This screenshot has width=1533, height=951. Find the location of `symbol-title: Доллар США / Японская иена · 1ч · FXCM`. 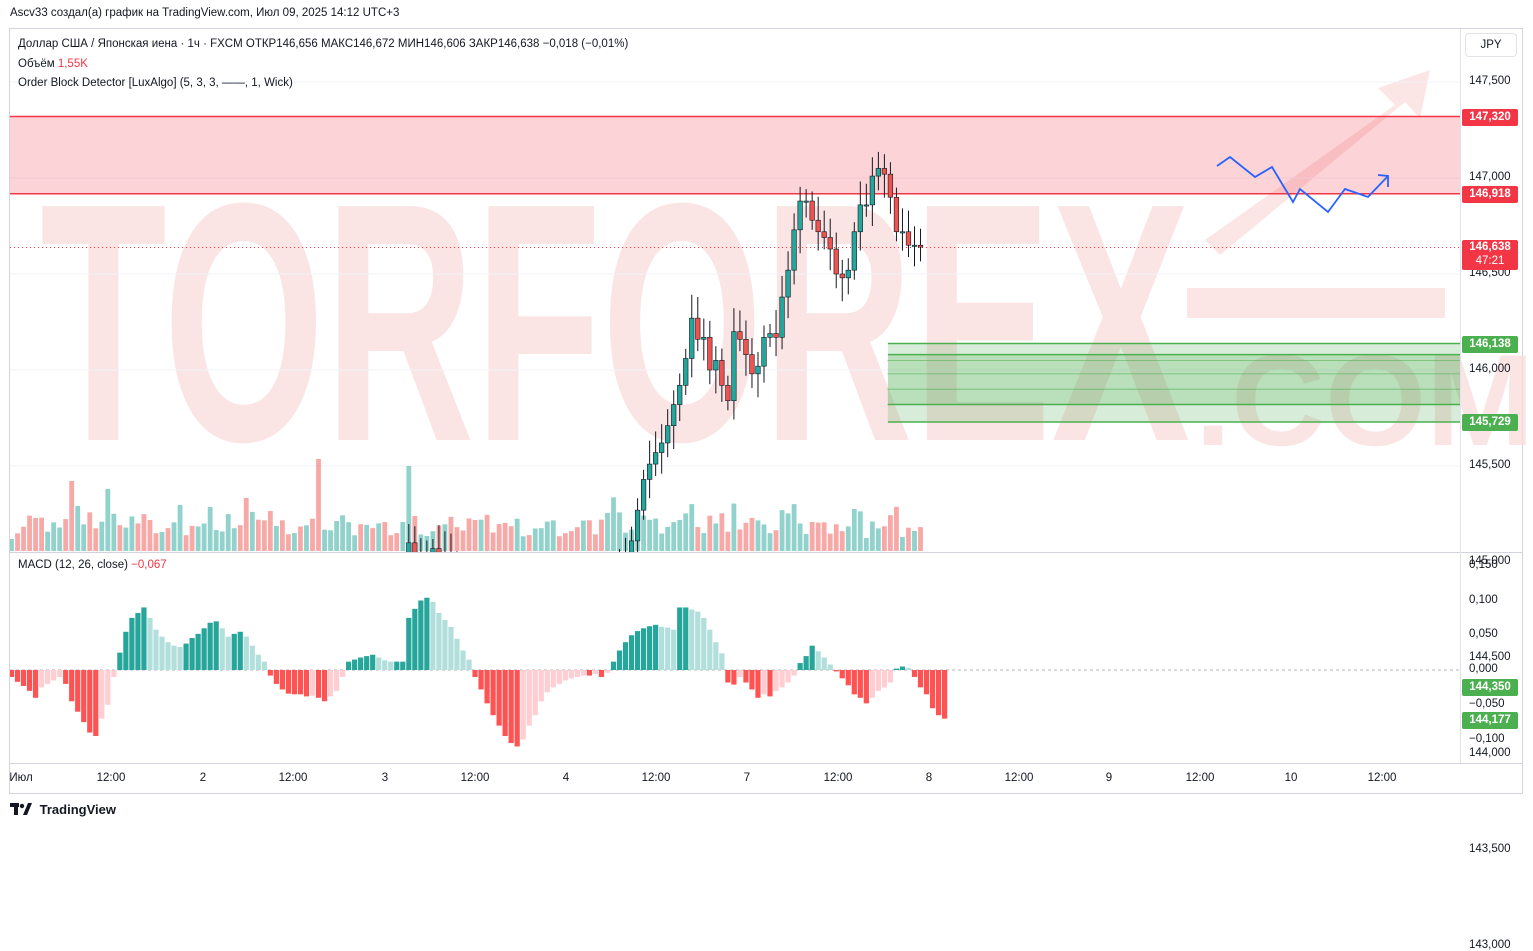

symbol-title: Доллар США / Японская иена · 1ч · FXCM is located at coordinates (130, 44).